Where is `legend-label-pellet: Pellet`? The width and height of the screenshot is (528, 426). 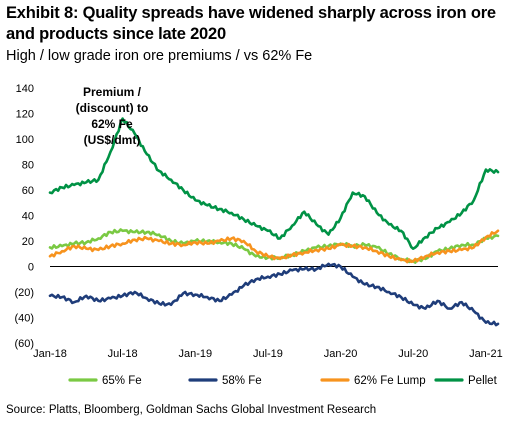
legend-label-pellet: Pellet is located at coordinates (483, 381).